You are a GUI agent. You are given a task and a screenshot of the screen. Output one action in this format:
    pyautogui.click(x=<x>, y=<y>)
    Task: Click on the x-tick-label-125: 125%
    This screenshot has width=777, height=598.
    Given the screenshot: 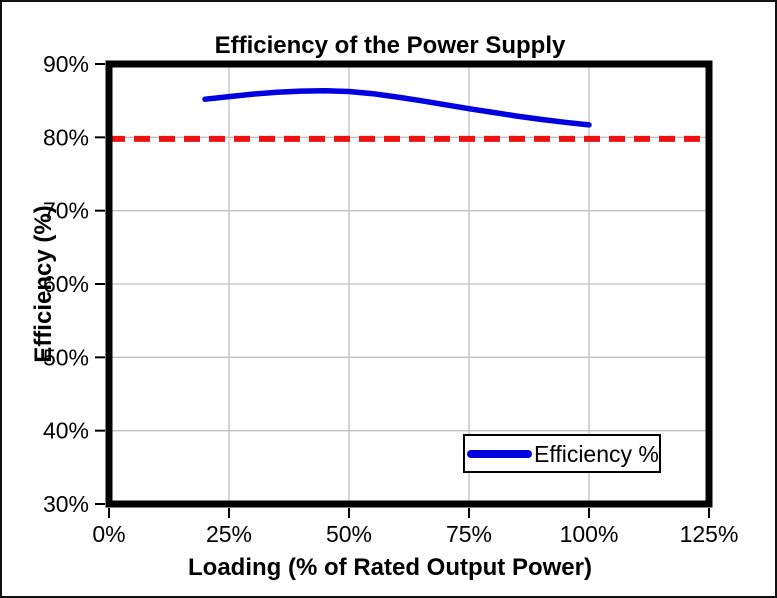 What is the action you would take?
    pyautogui.click(x=709, y=534)
    